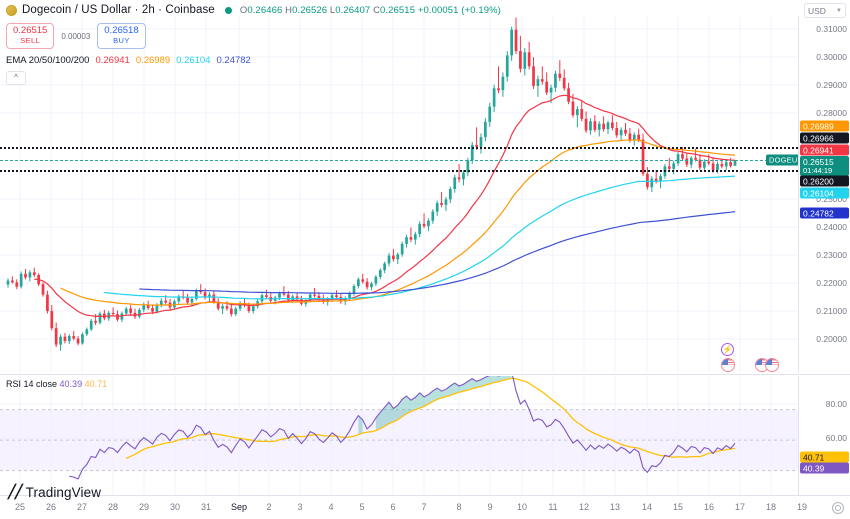 The image size is (850, 519). Describe the element at coordinates (824, 457) in the screenshot. I see `rsi-ma-chip: 40.71` at that location.